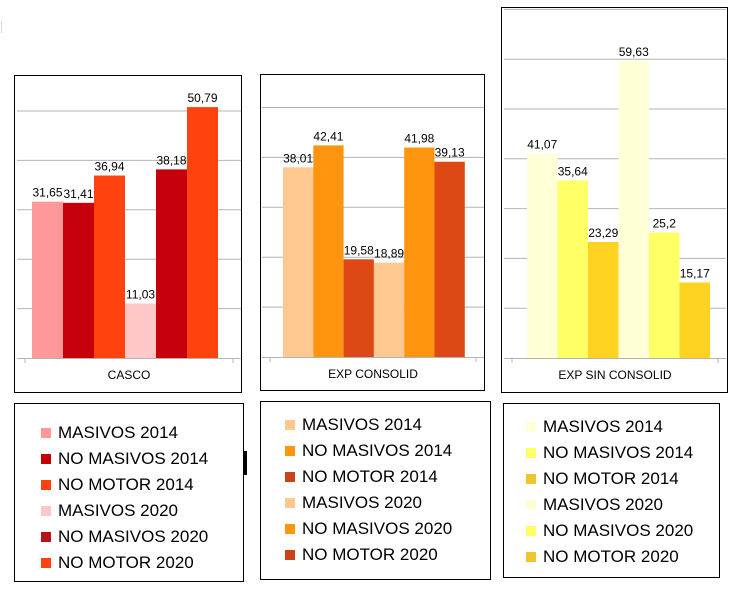  Describe the element at coordinates (614, 375) in the screenshot. I see `category-label: EXP SIN CONSOLID` at that location.